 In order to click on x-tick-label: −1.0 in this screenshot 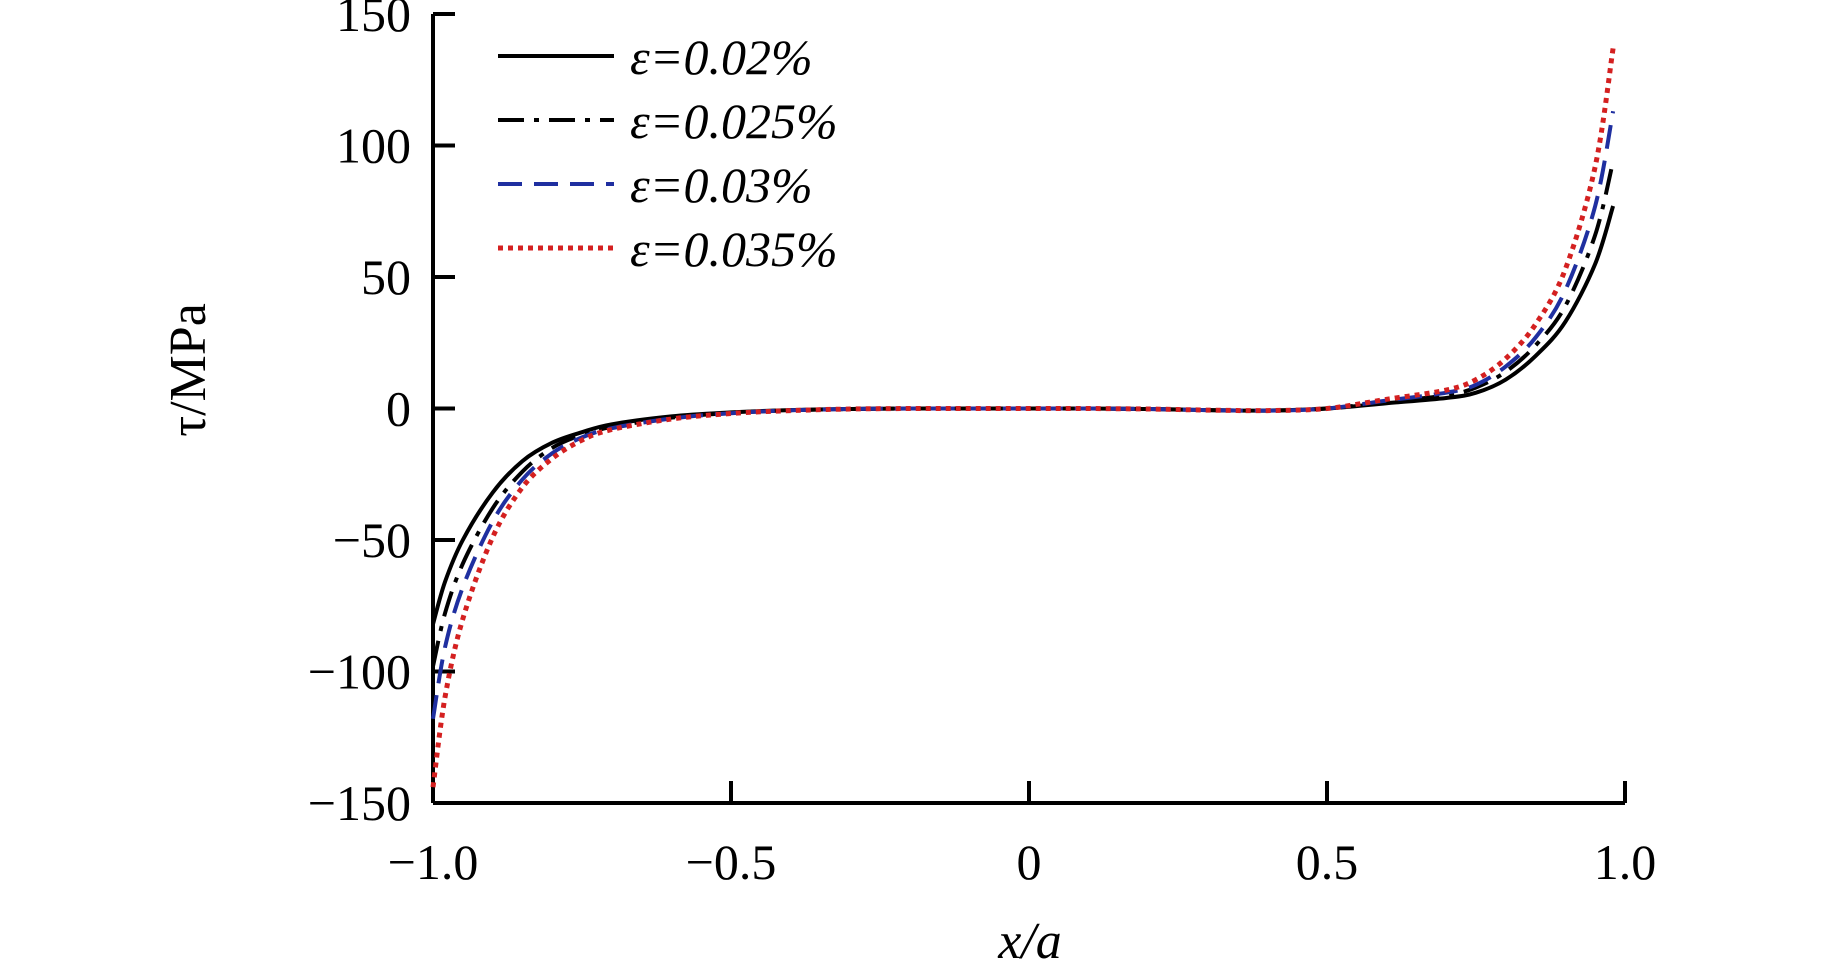, I will do `click(433, 862)`.